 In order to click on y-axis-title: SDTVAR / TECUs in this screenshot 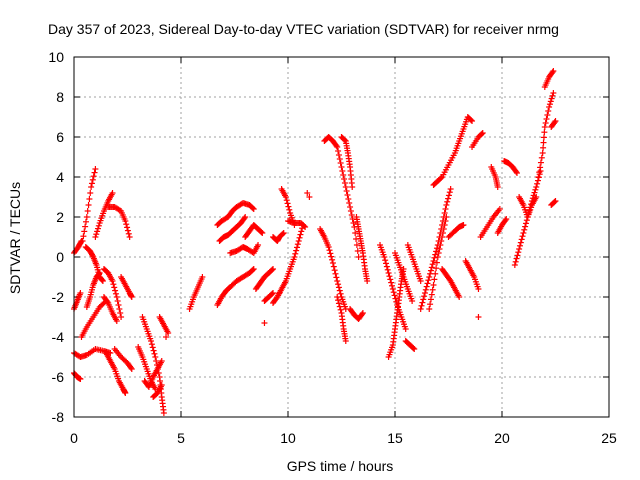, I will do `click(15, 238)`.